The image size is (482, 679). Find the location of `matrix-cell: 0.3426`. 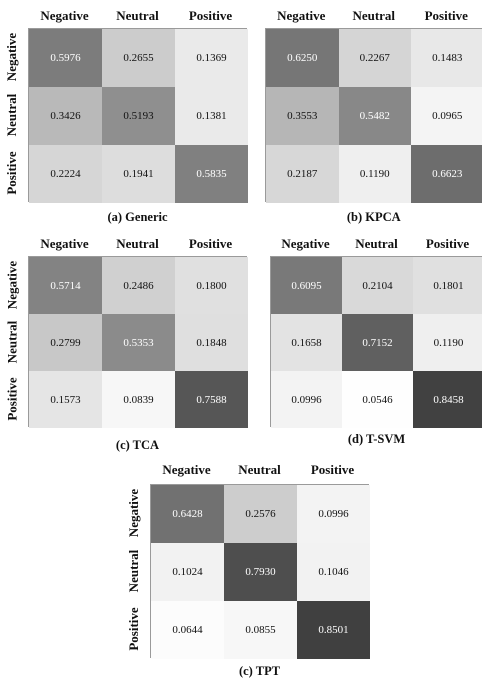

matrix-cell: 0.3426 is located at coordinates (65, 116).